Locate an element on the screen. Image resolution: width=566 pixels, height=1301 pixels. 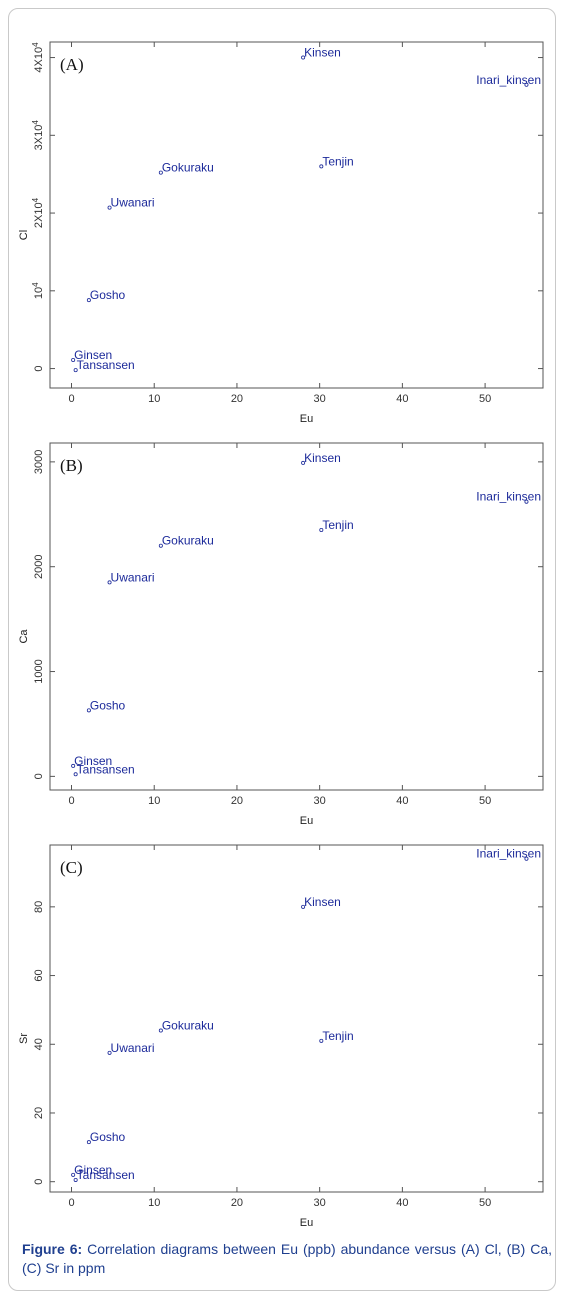
y-tick-label: 3000 is located at coordinates (39, 462).